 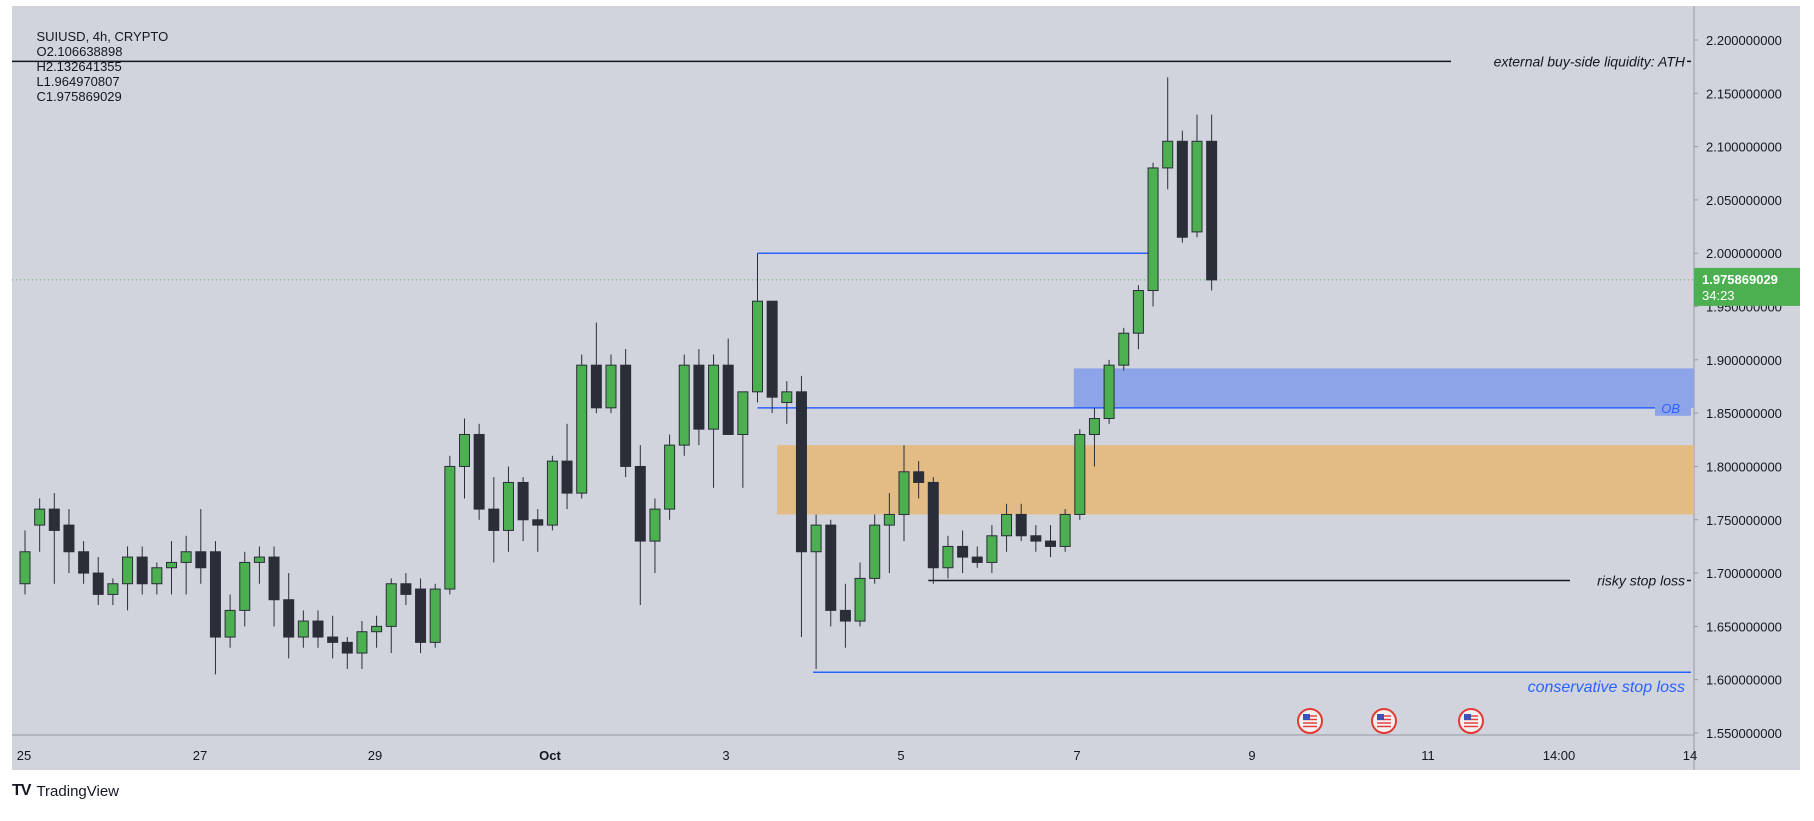 I want to click on price-tick-label: 1.850000000, so click(x=1744, y=413).